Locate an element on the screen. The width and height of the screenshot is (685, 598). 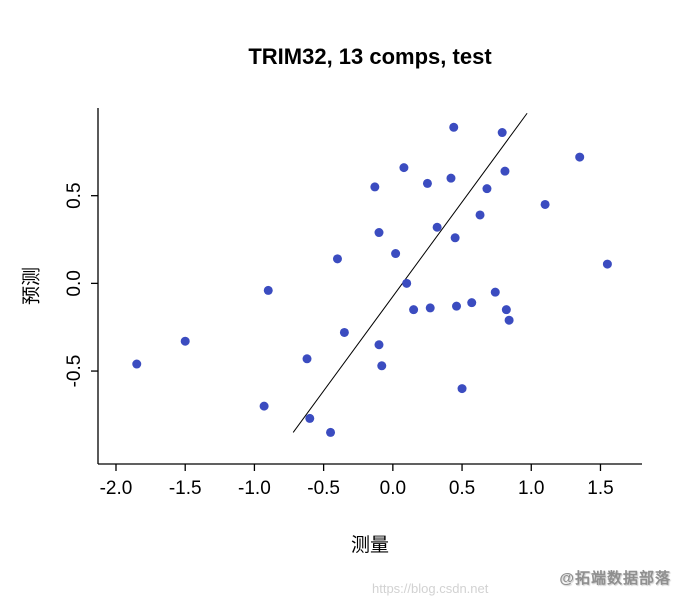
x-tick-label: 1.5 is located at coordinates (600, 488).